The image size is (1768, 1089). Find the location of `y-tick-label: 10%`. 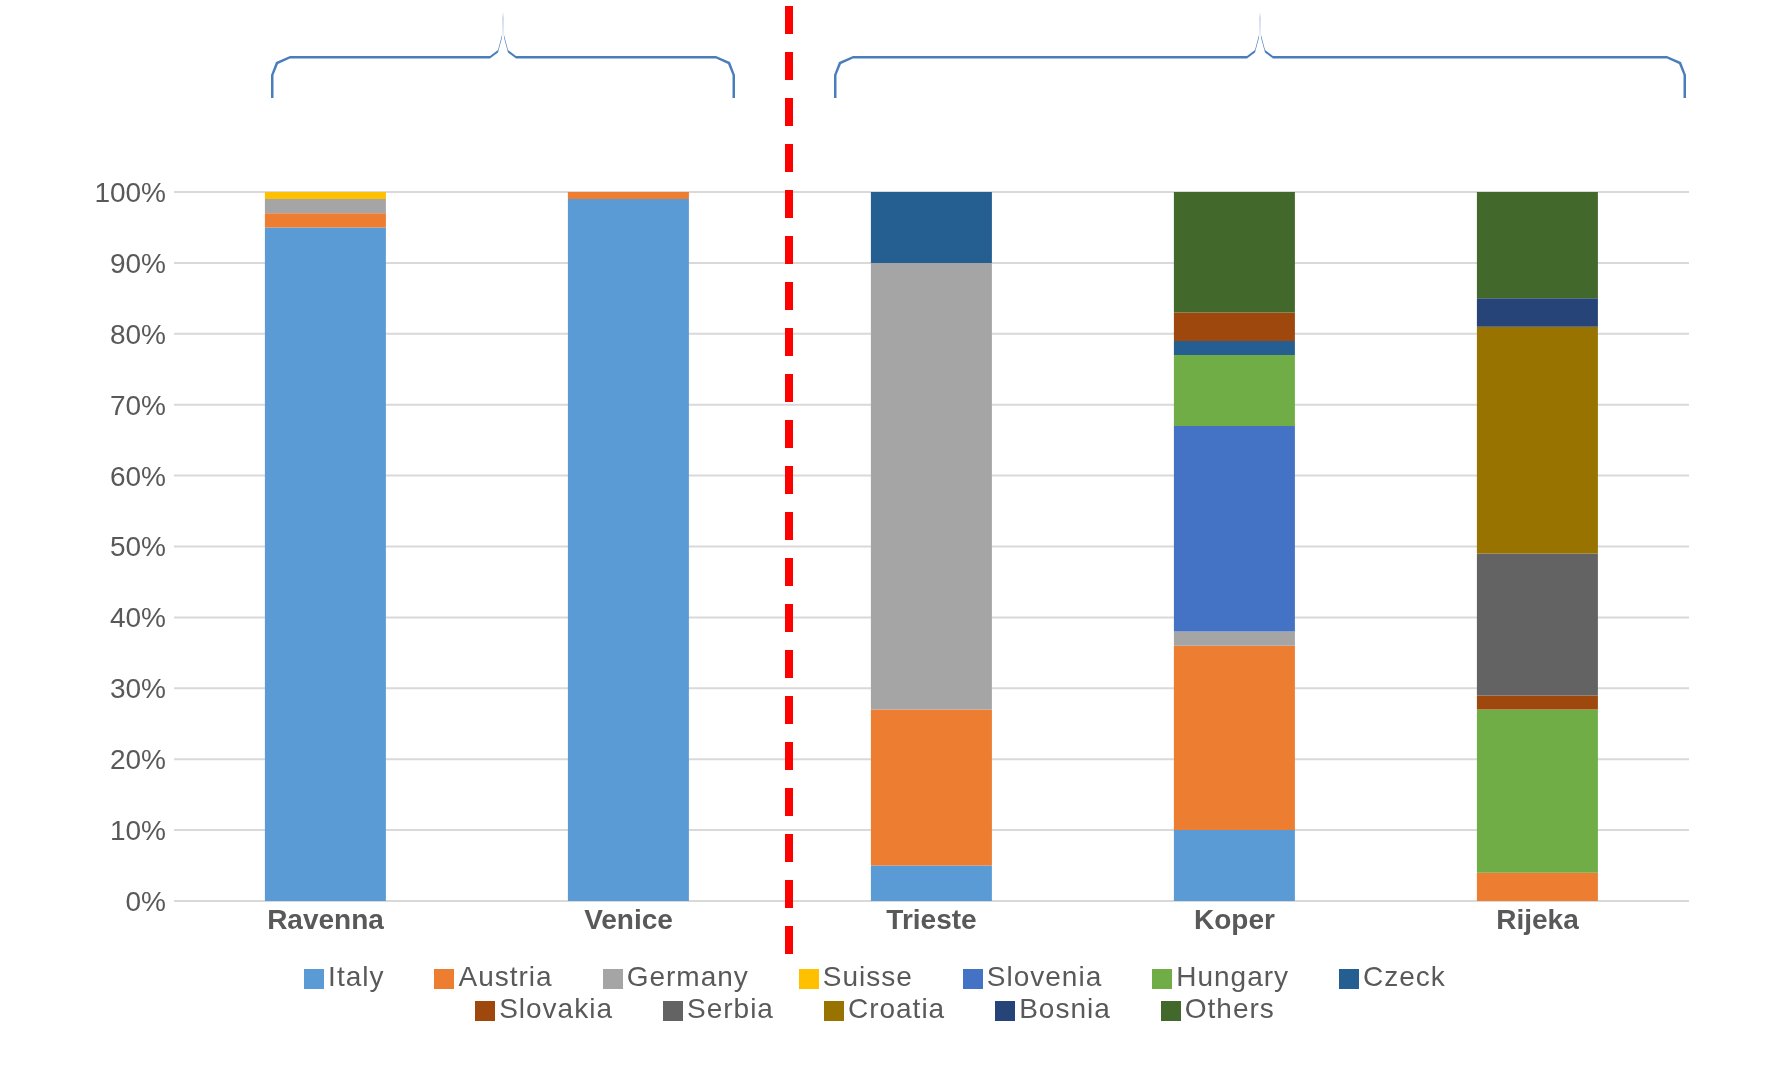

y-tick-label: 10% is located at coordinates (137, 831).